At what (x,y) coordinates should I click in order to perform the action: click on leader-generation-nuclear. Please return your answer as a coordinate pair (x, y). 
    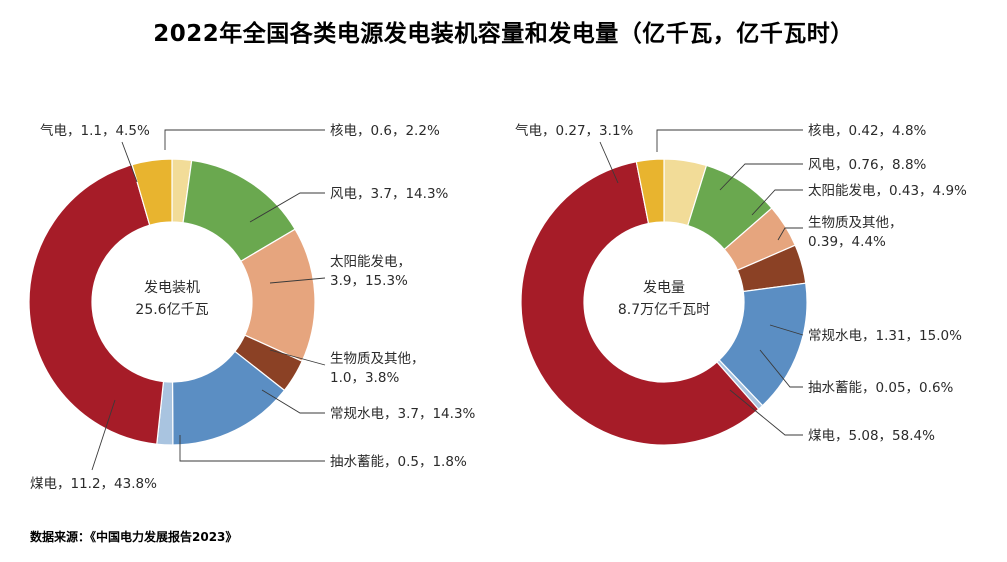
    Looking at the image, I should click on (729, 140).